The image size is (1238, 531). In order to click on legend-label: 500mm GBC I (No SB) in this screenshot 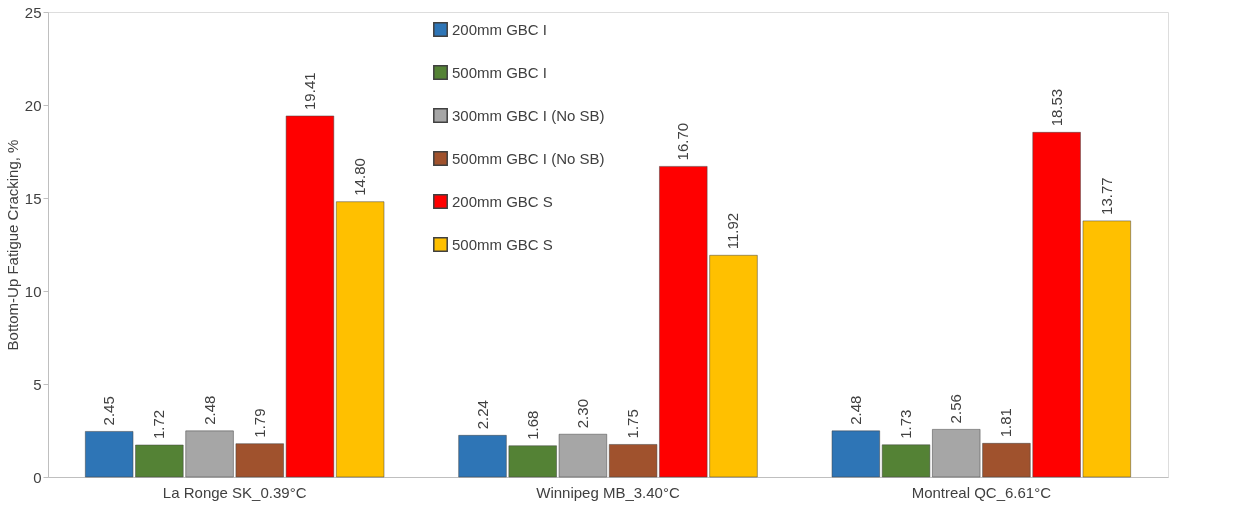, I will do `click(528, 158)`.